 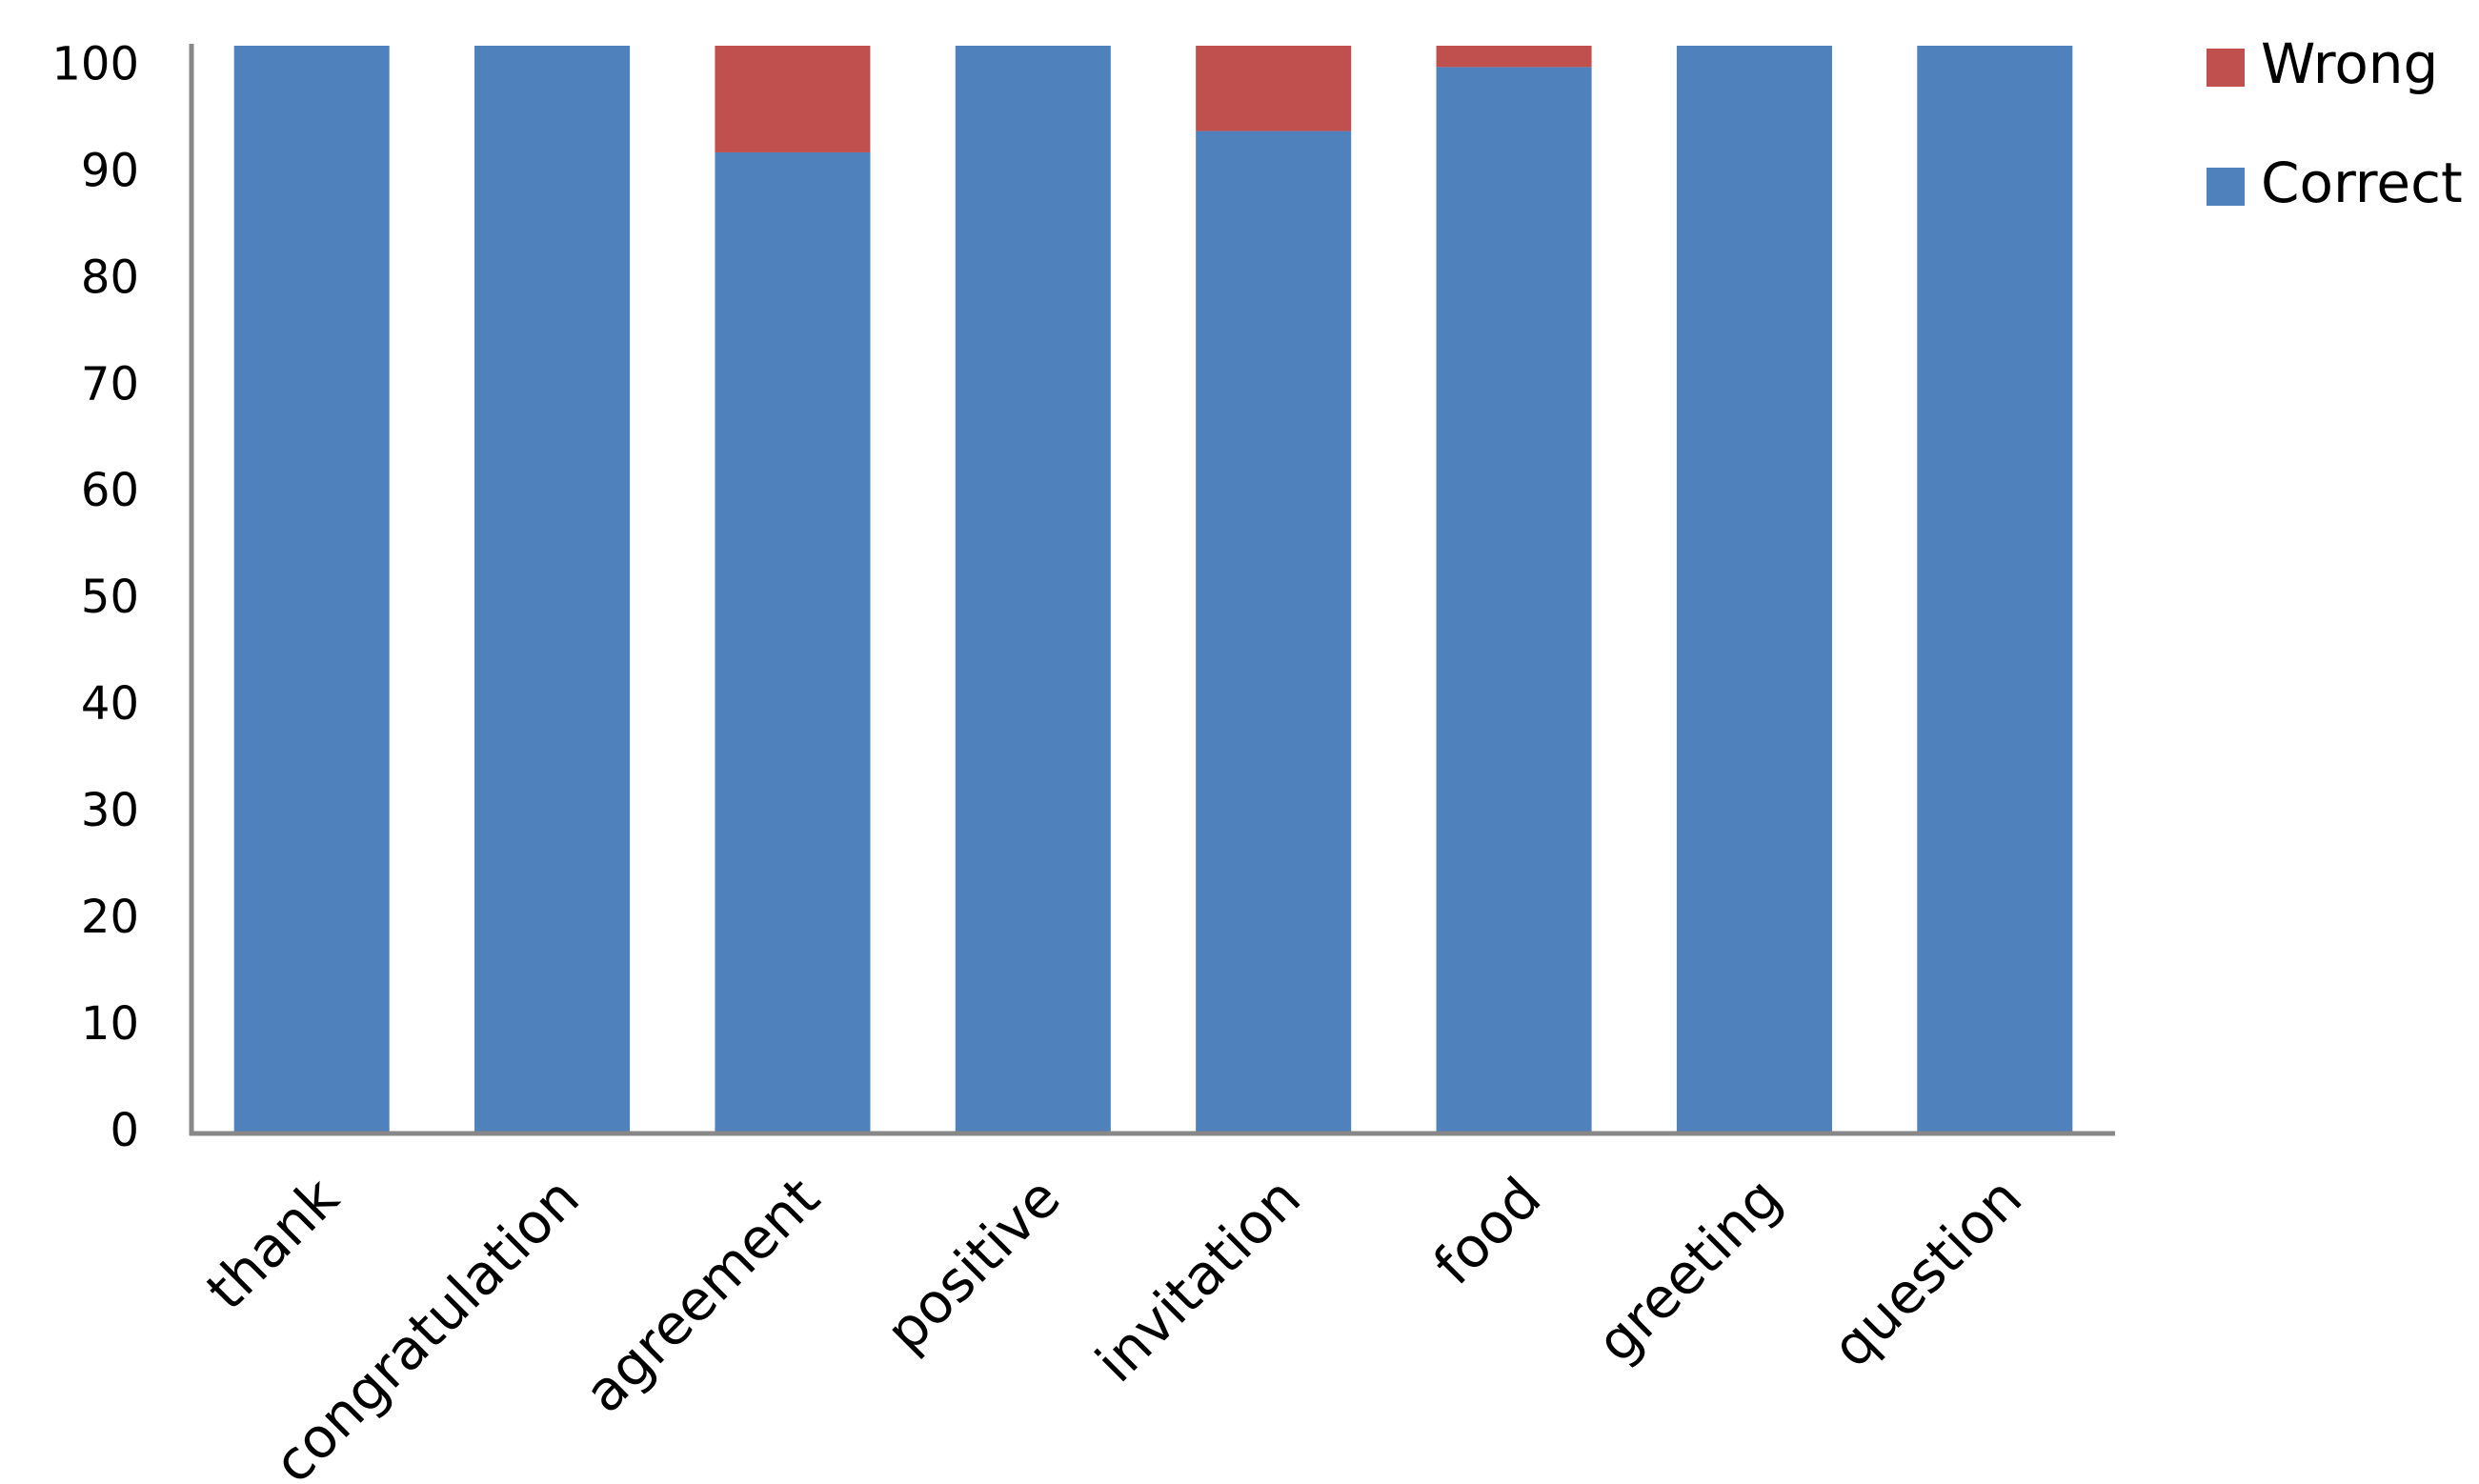 I want to click on x-tick-label: food, so click(x=1487, y=1231).